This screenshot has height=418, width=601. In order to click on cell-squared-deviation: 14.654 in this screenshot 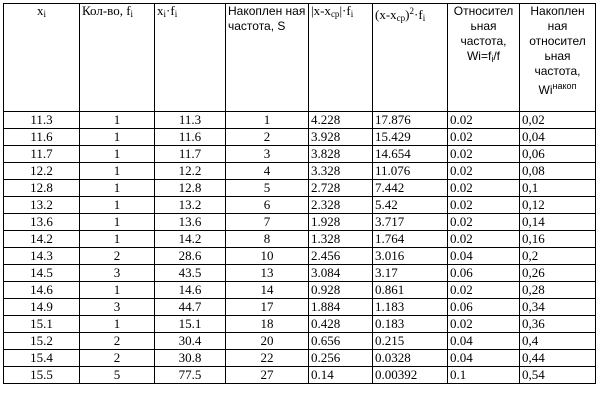, I will do `click(410, 154)`.